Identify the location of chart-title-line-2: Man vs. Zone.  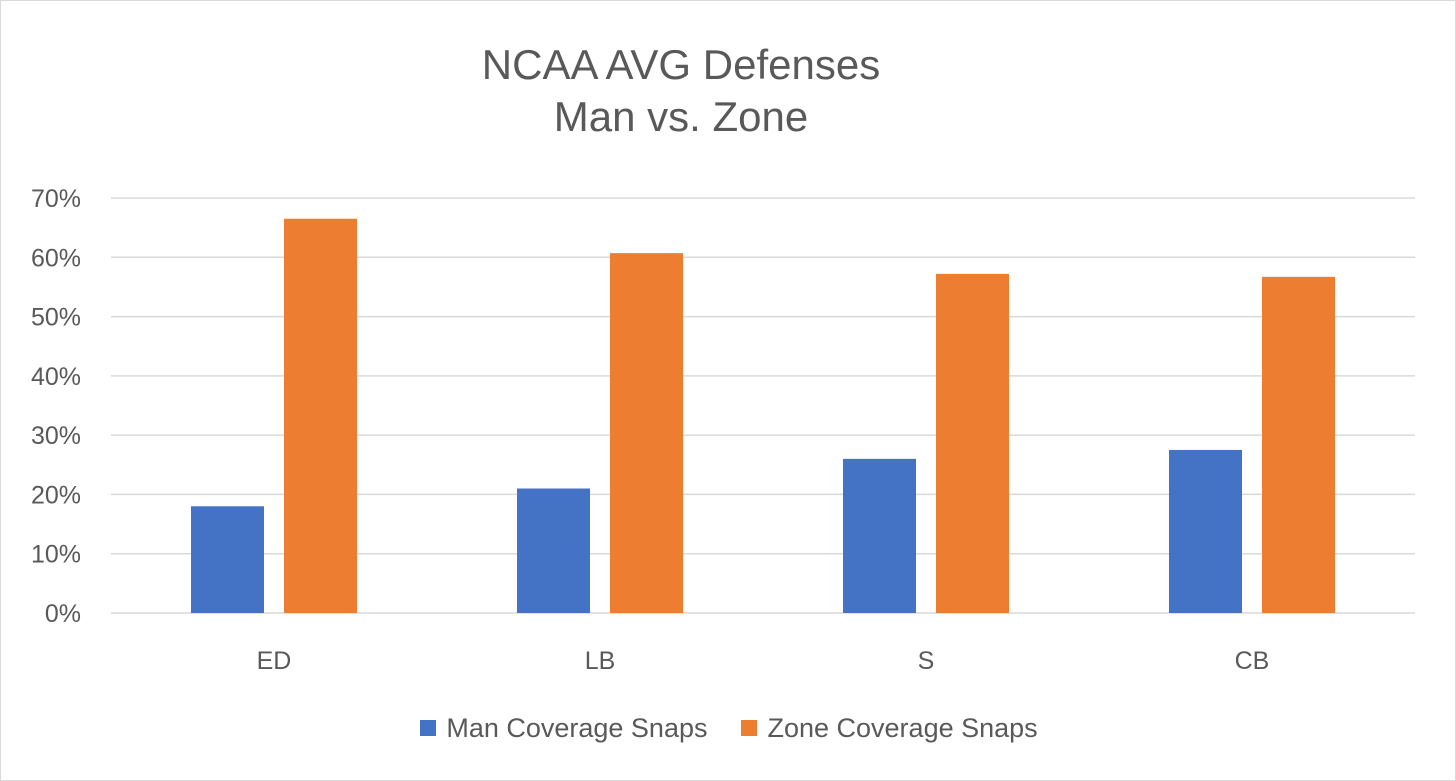
(681, 116).